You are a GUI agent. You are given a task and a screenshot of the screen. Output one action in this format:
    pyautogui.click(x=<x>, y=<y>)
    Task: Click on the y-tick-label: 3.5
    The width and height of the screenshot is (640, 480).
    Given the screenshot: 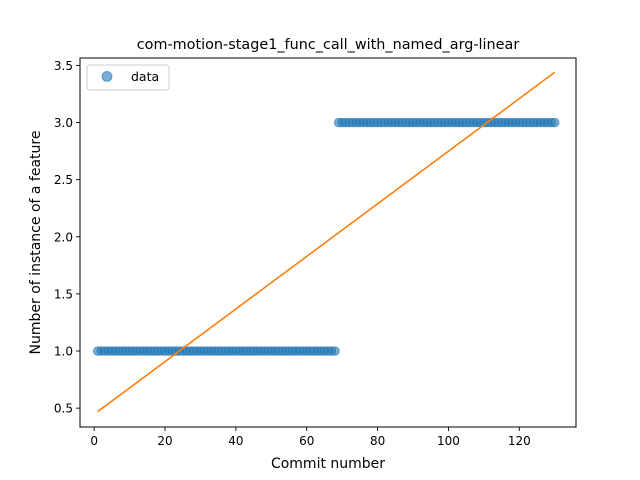 What is the action you would take?
    pyautogui.click(x=63, y=66)
    